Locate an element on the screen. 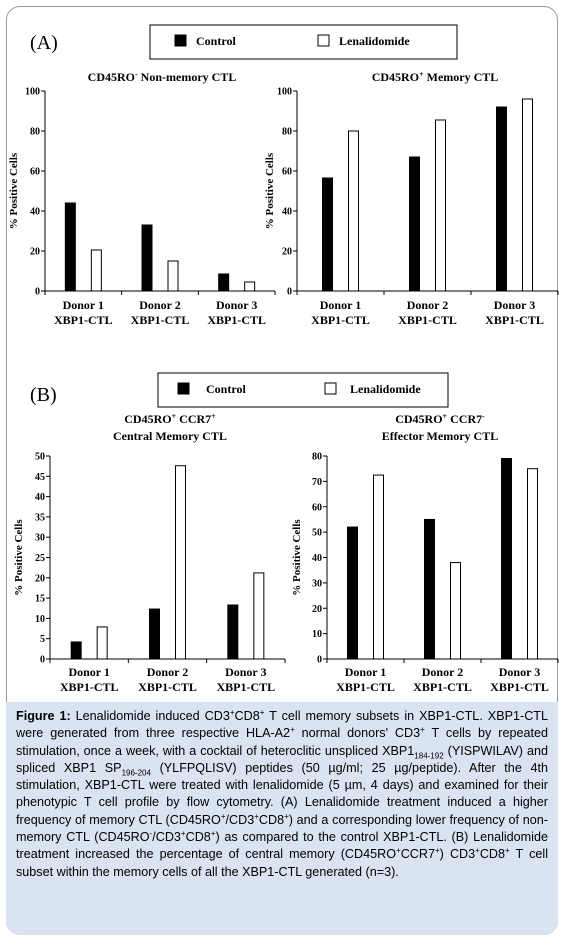  y-tick-label: 30 is located at coordinates (317, 583).